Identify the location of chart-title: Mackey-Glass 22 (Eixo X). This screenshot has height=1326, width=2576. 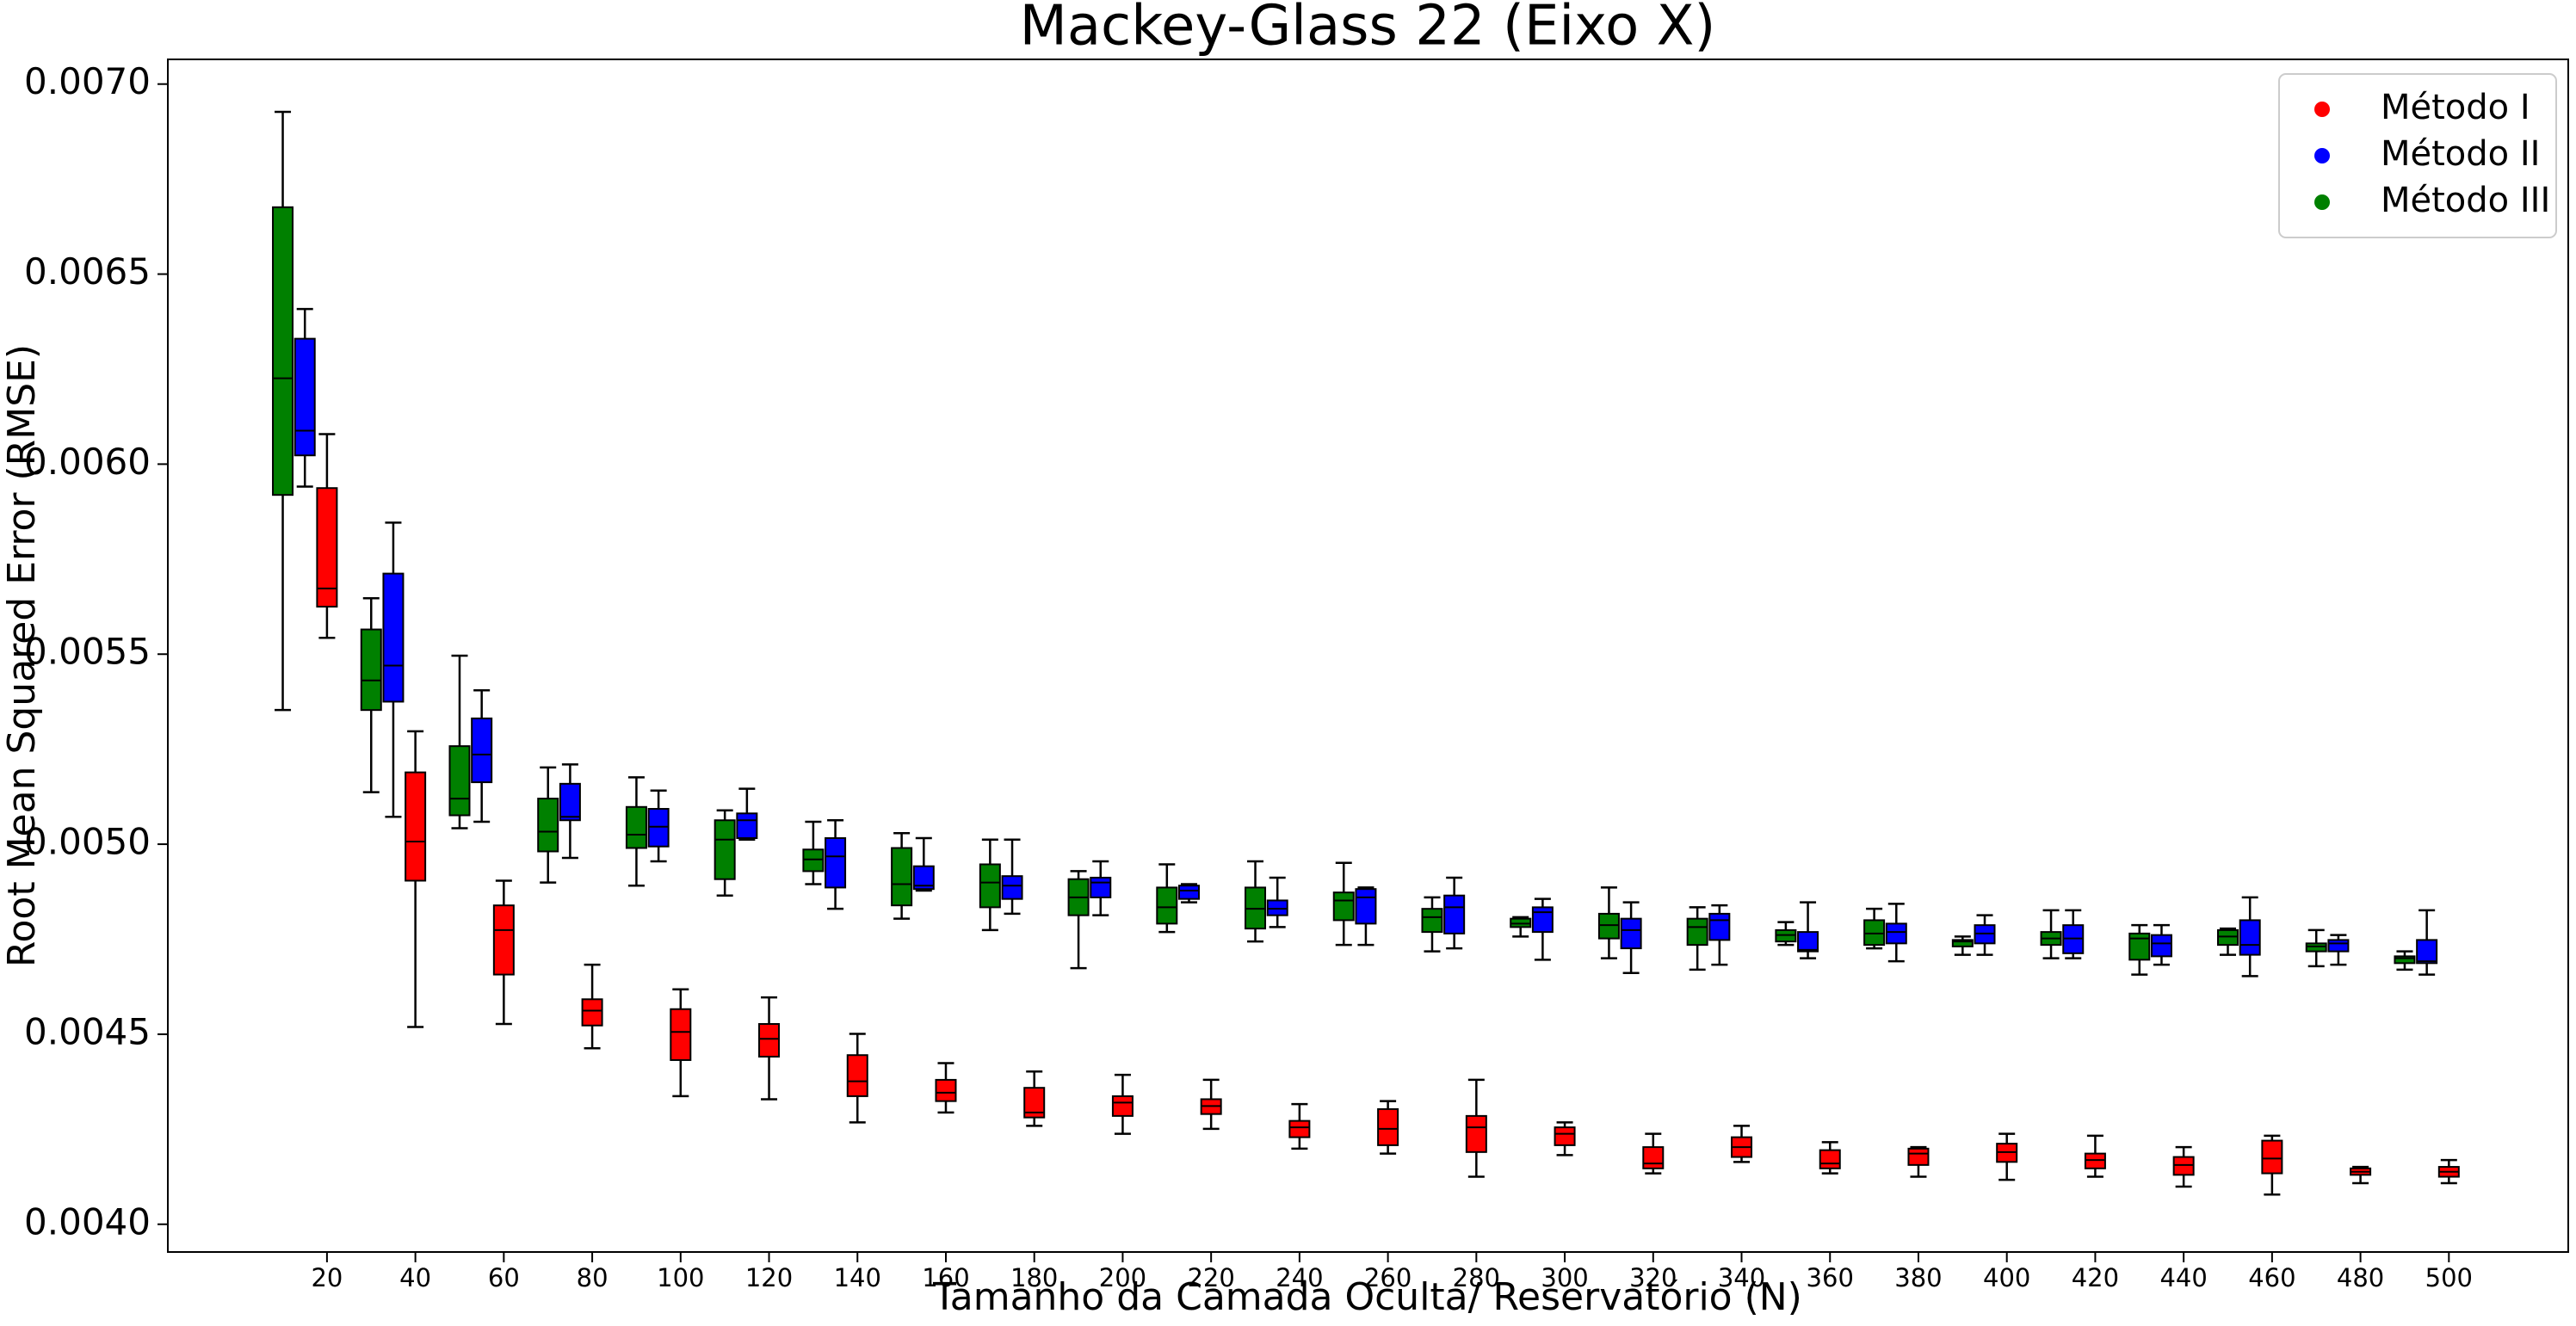
(1368, 29).